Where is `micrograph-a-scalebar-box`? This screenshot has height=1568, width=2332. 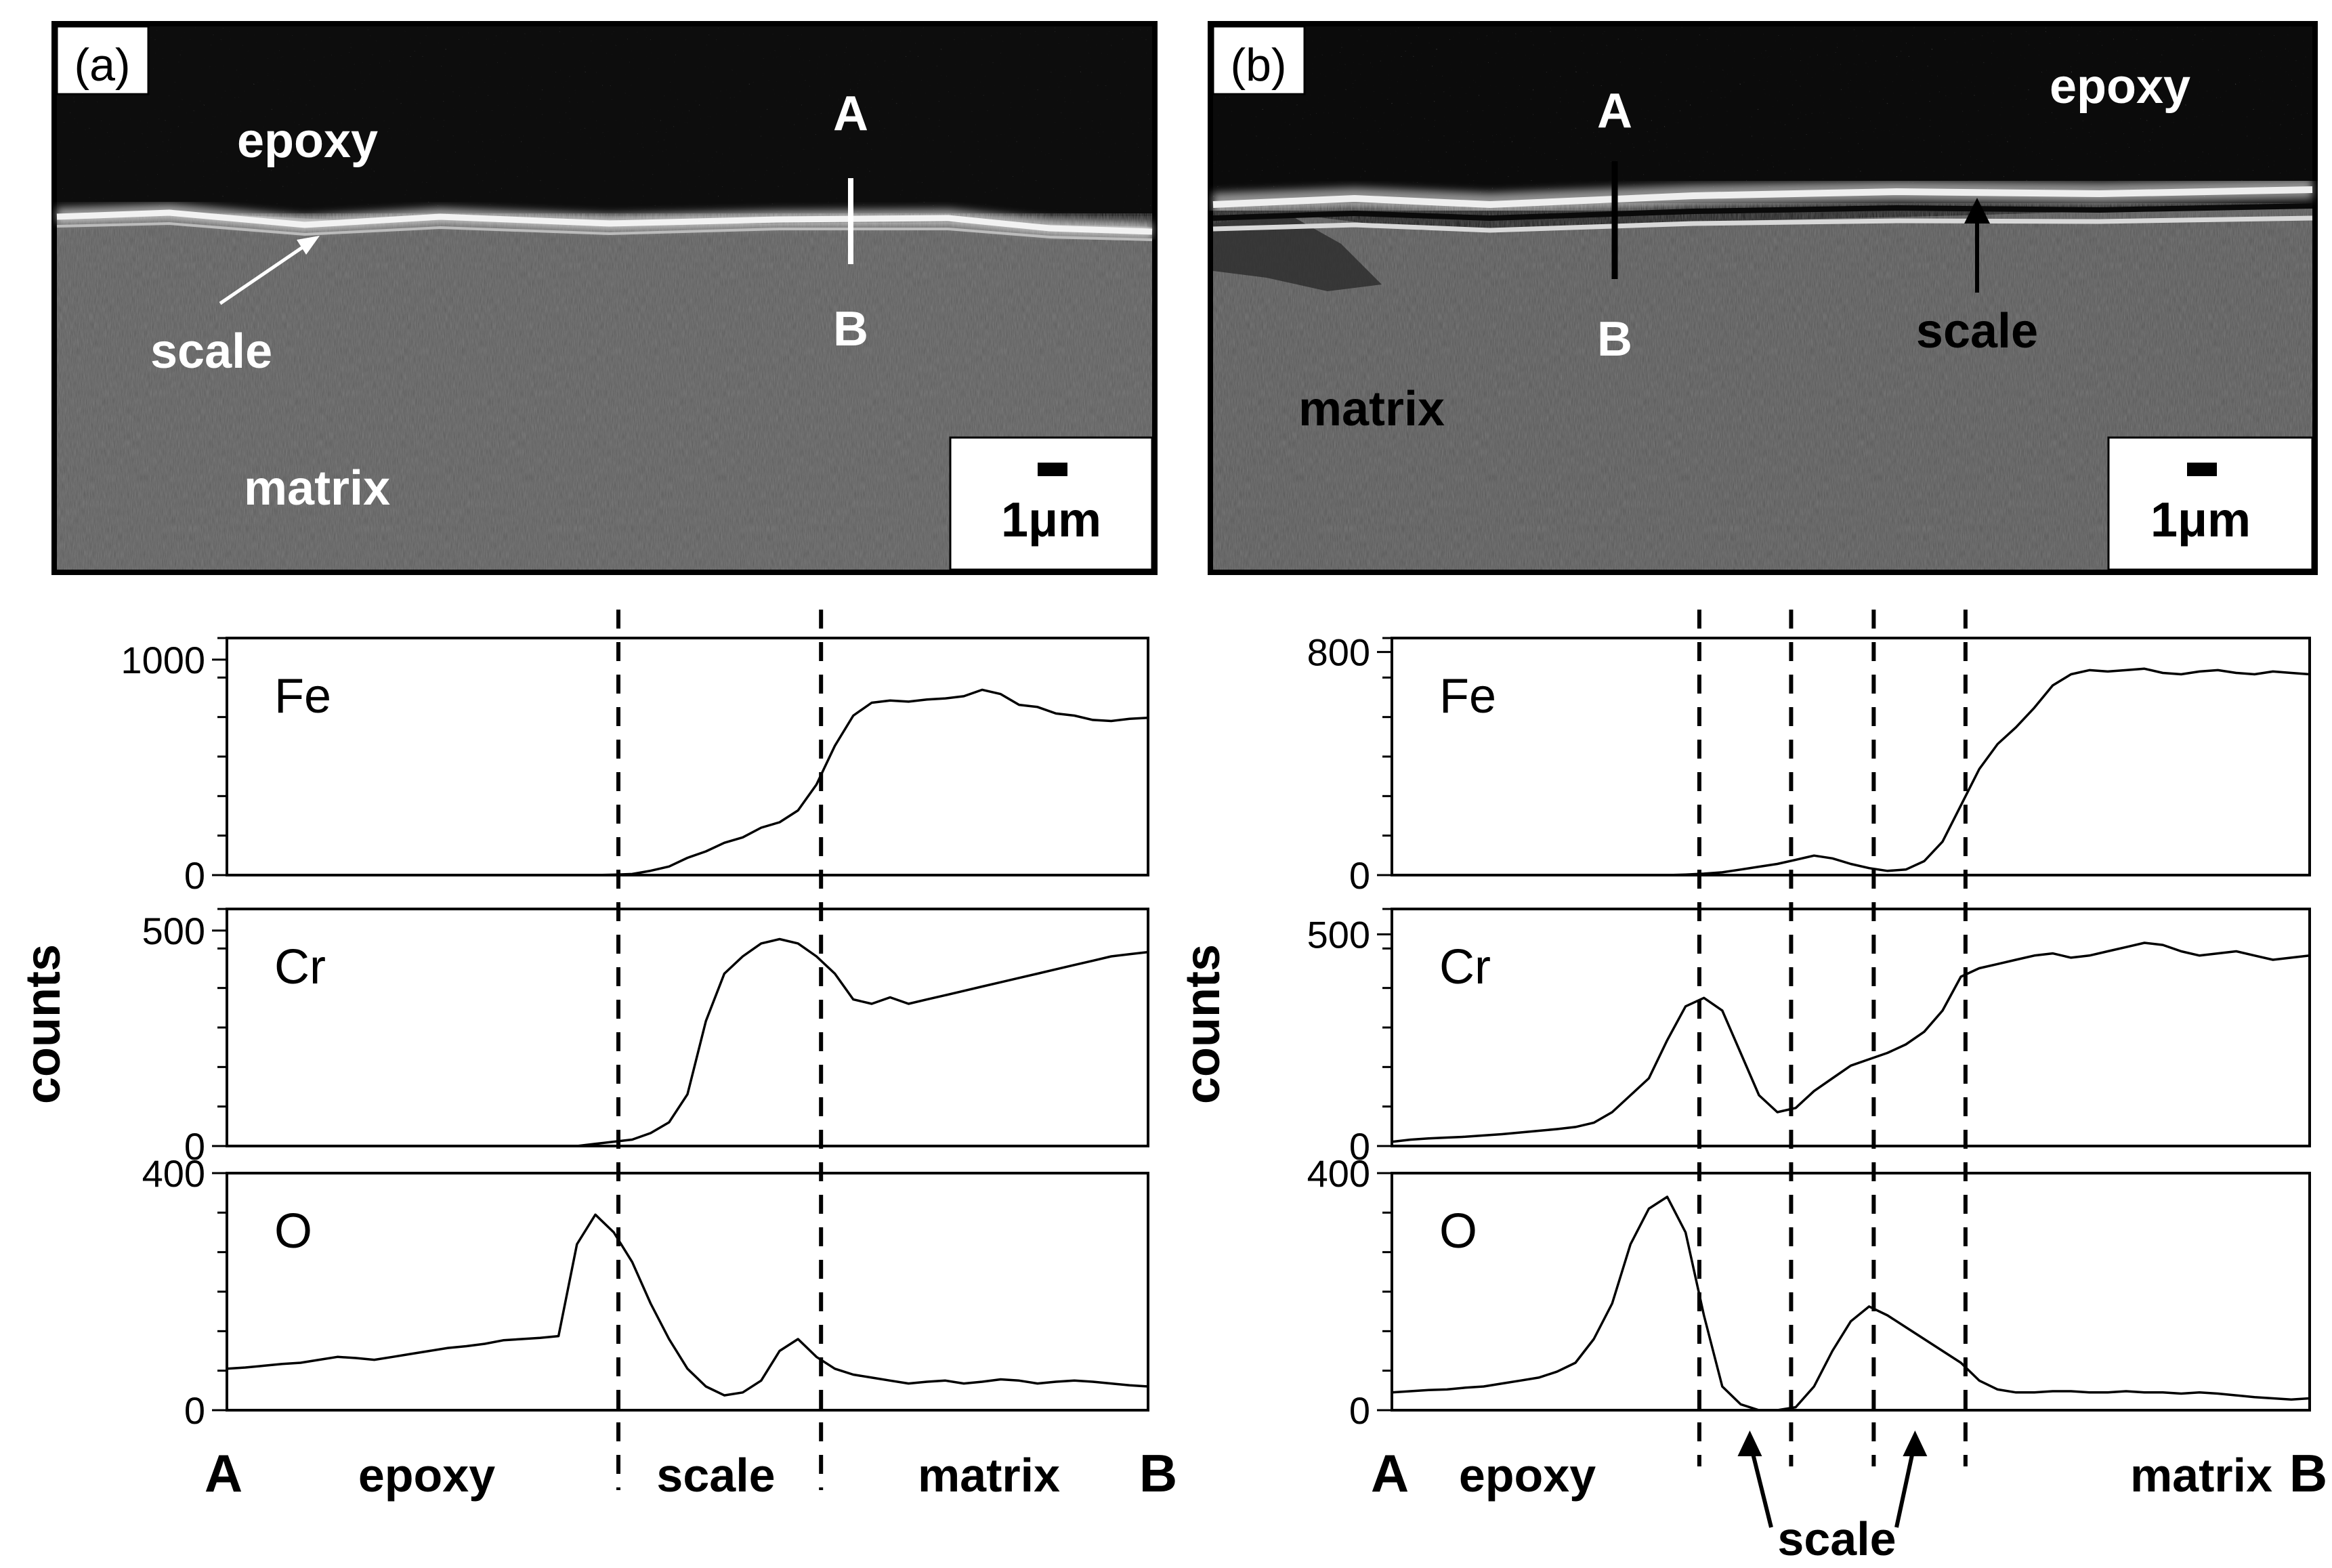
micrograph-a-scalebar-box is located at coordinates (1051, 503).